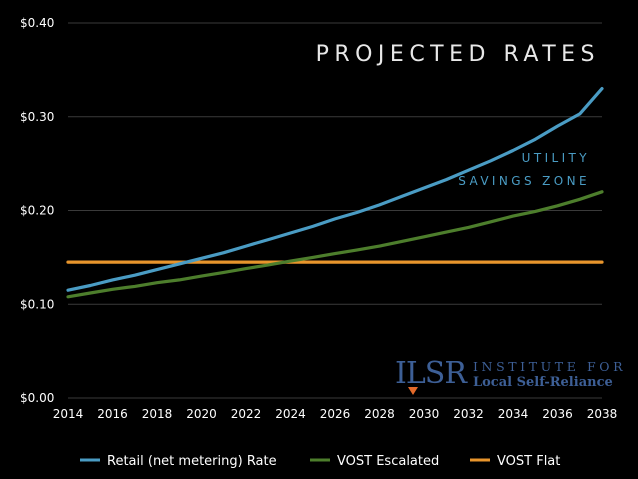  What do you see at coordinates (556, 158) in the screenshot?
I see `annotation-line-1: UTILITY` at bounding box center [556, 158].